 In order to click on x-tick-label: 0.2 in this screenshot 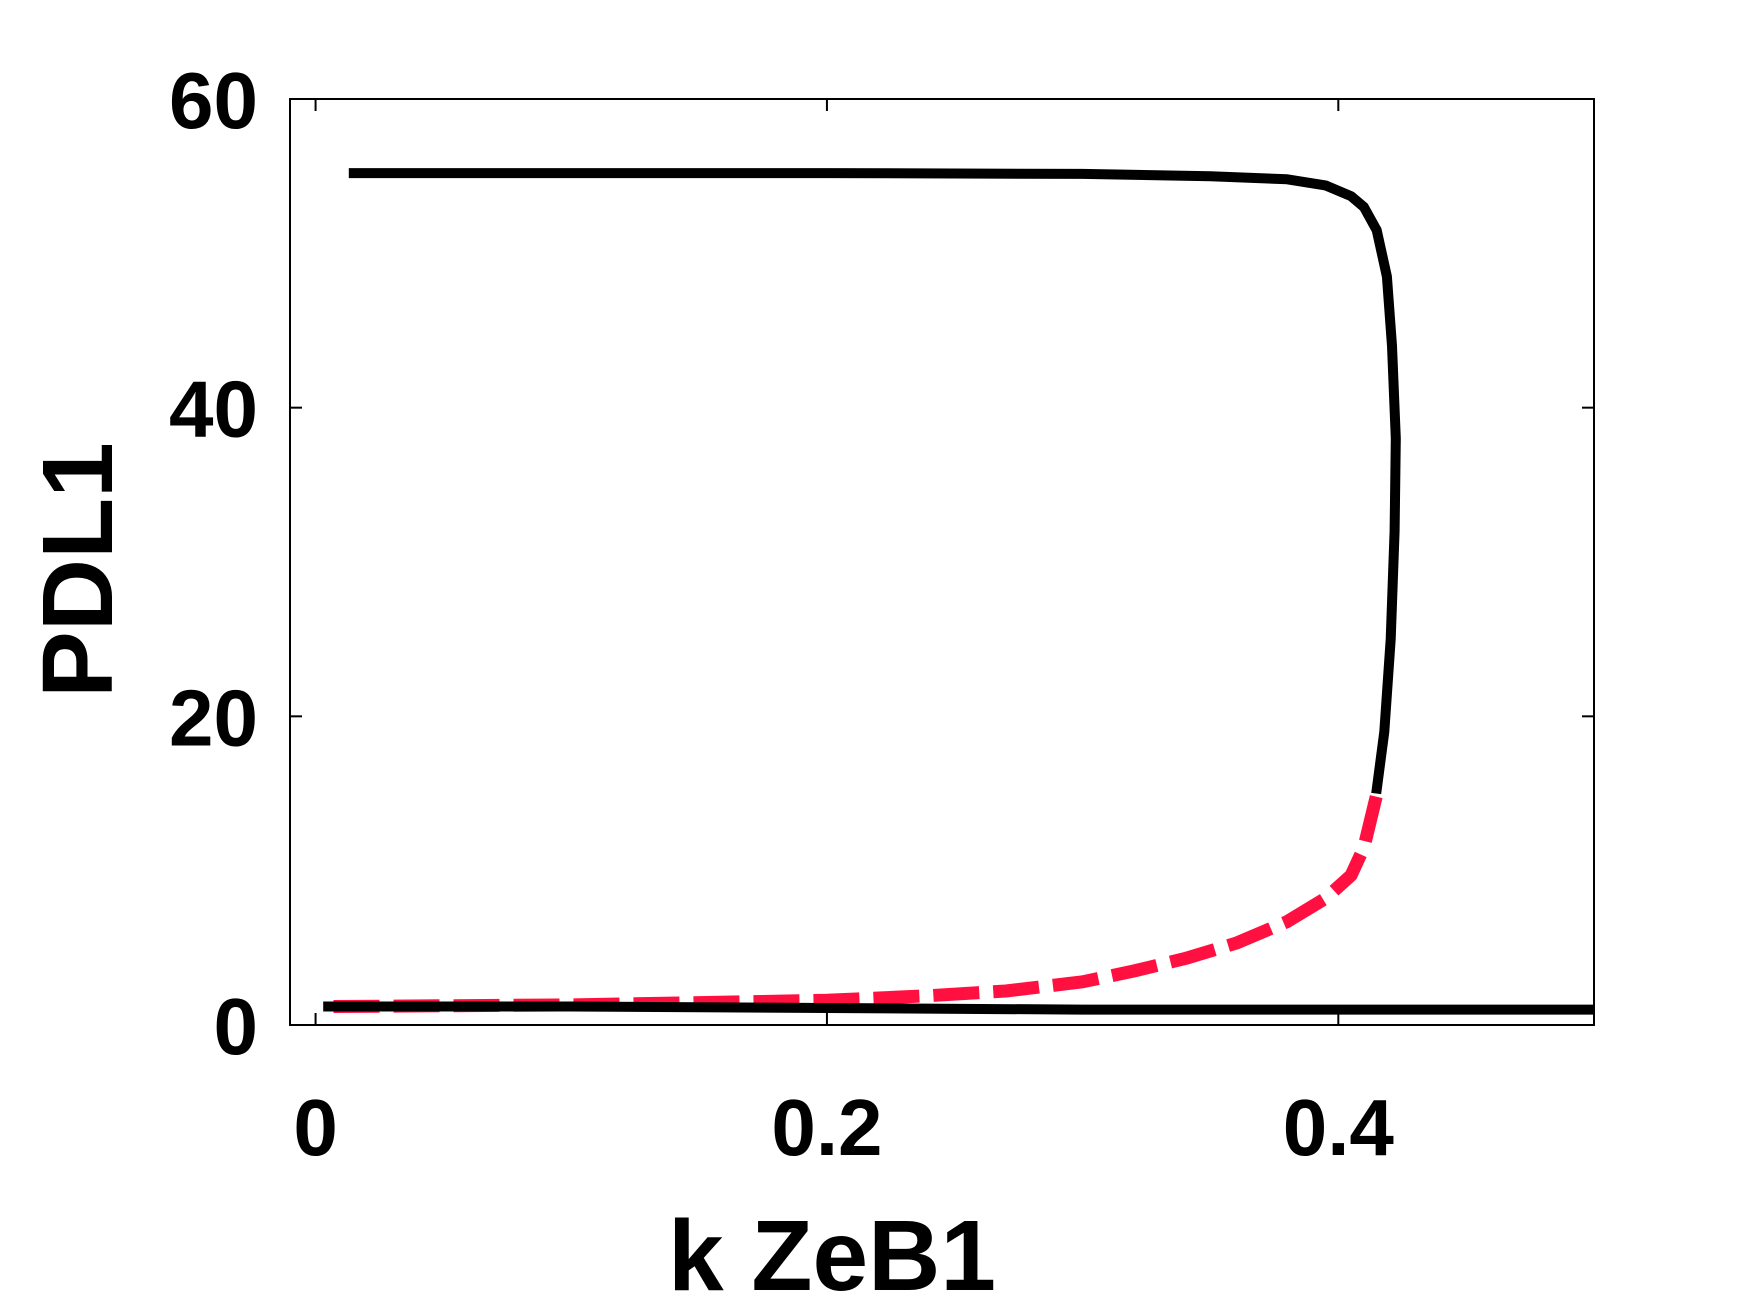, I will do `click(826, 1127)`.